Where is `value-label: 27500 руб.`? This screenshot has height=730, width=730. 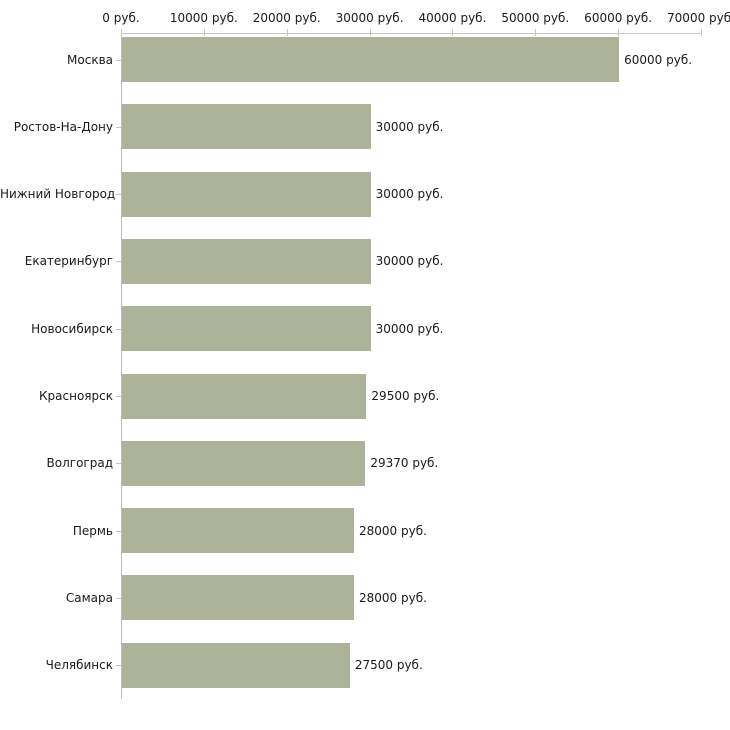
value-label: 27500 руб. is located at coordinates (388, 665).